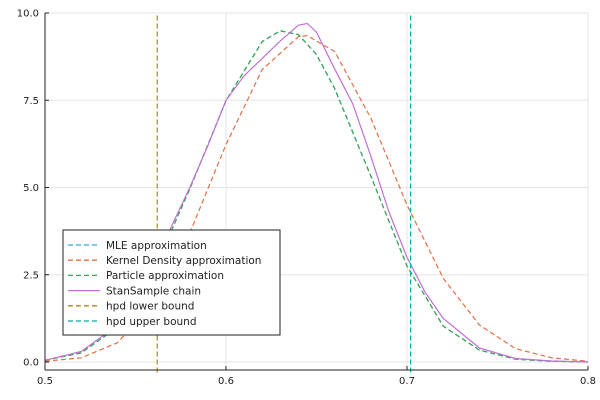 This screenshot has height=400, width=600. I want to click on x-tick-label: 0.7, so click(407, 381).